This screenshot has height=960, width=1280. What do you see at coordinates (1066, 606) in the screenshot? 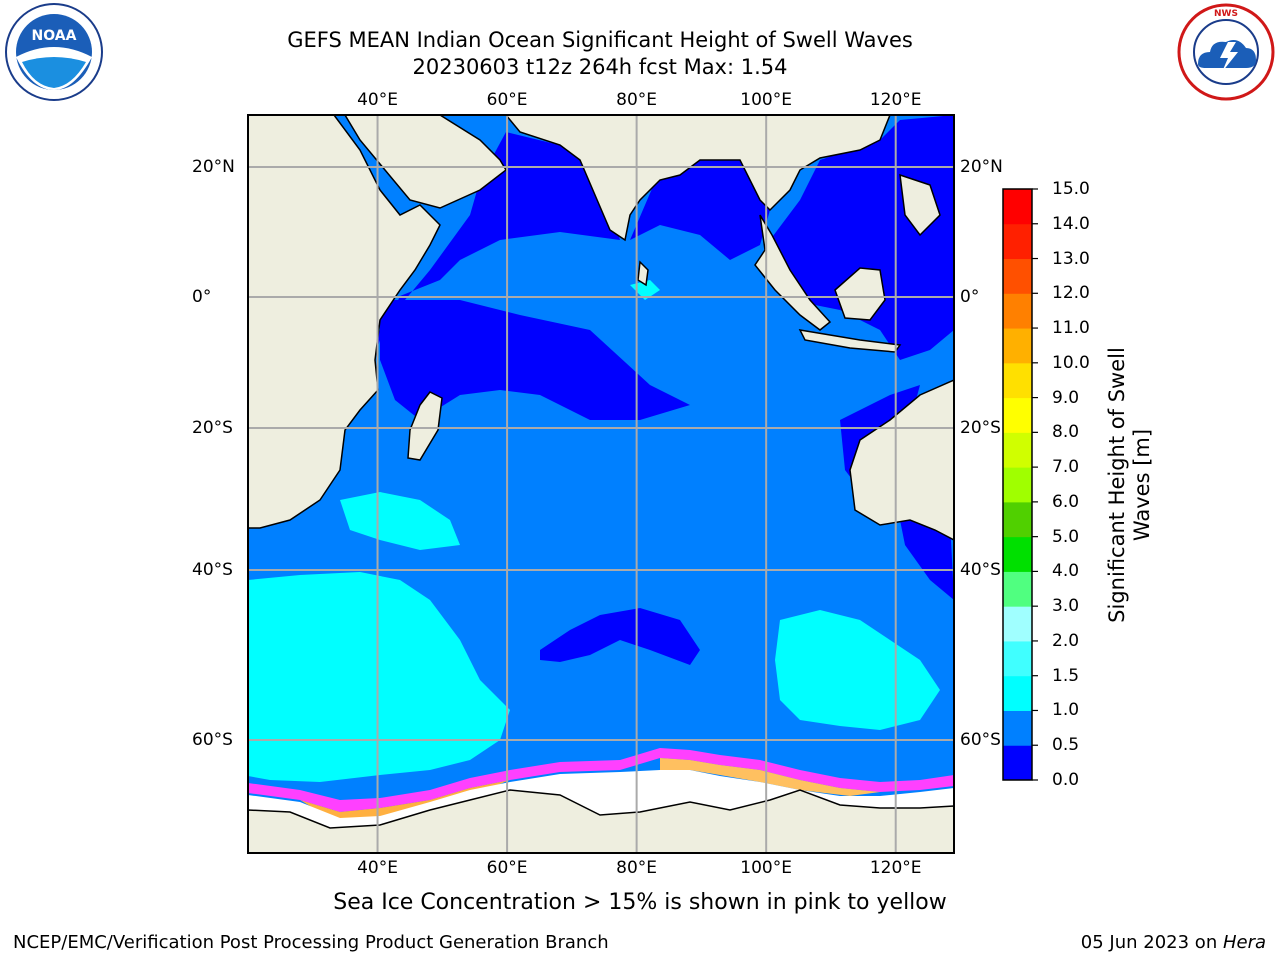
I see `colorbar-tick-label: 3.0` at bounding box center [1066, 606].